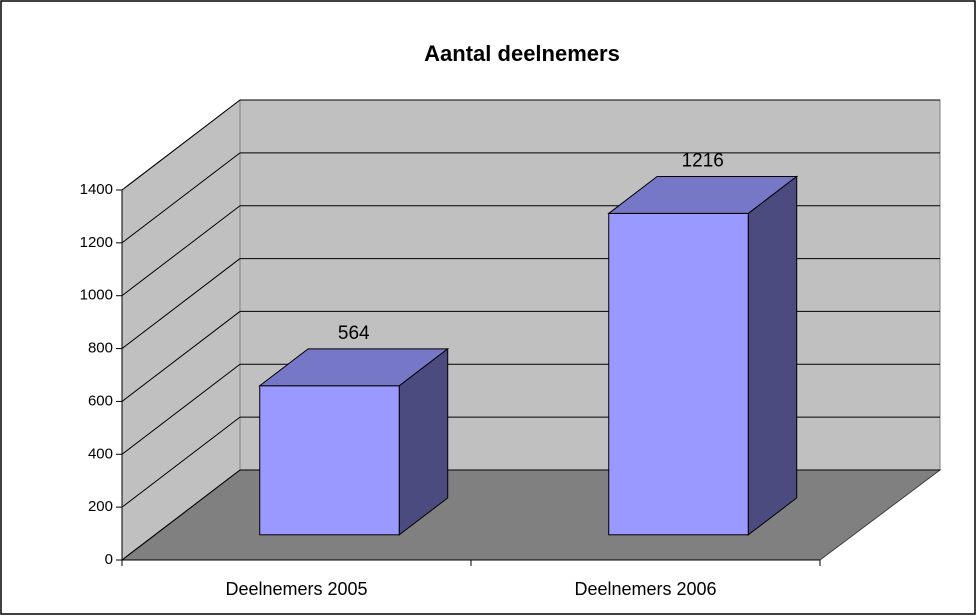 The image size is (977, 616). Describe the element at coordinates (109, 559) in the screenshot. I see `y-tick-label: 0` at that location.